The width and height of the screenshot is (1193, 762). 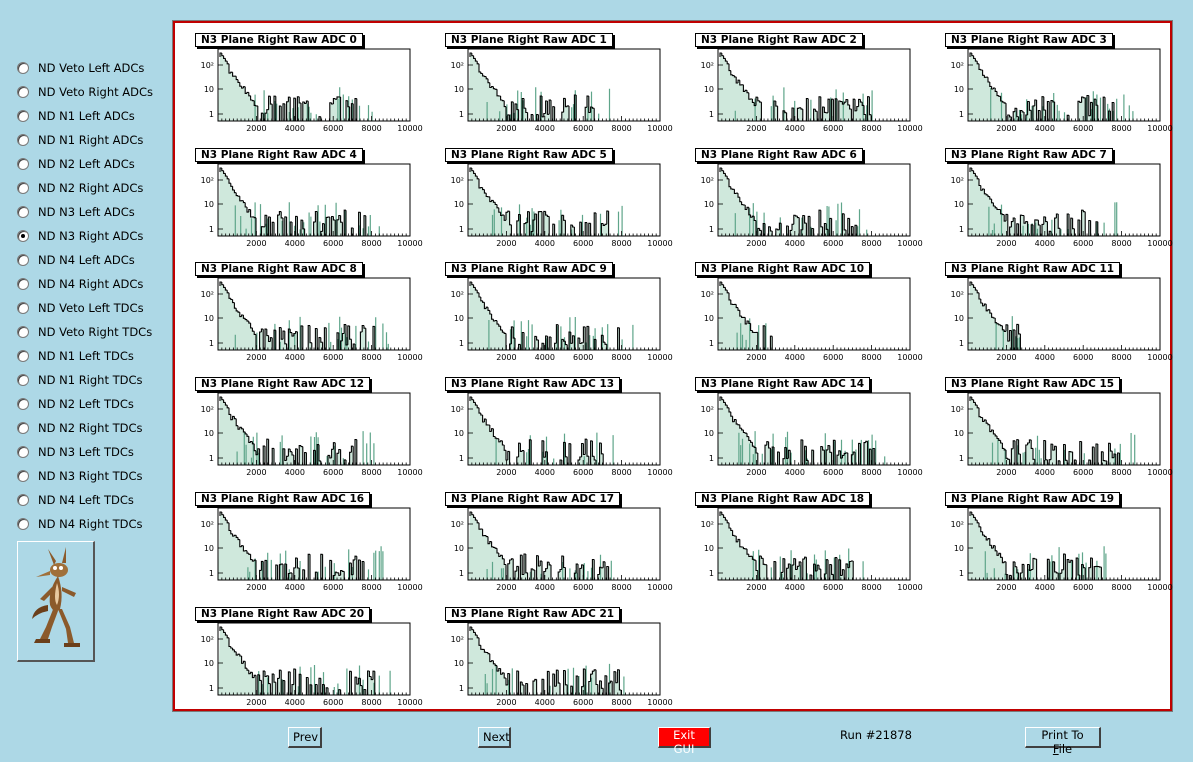 I want to click on radio-option: ND N3 Left ADCs, so click(x=76, y=212).